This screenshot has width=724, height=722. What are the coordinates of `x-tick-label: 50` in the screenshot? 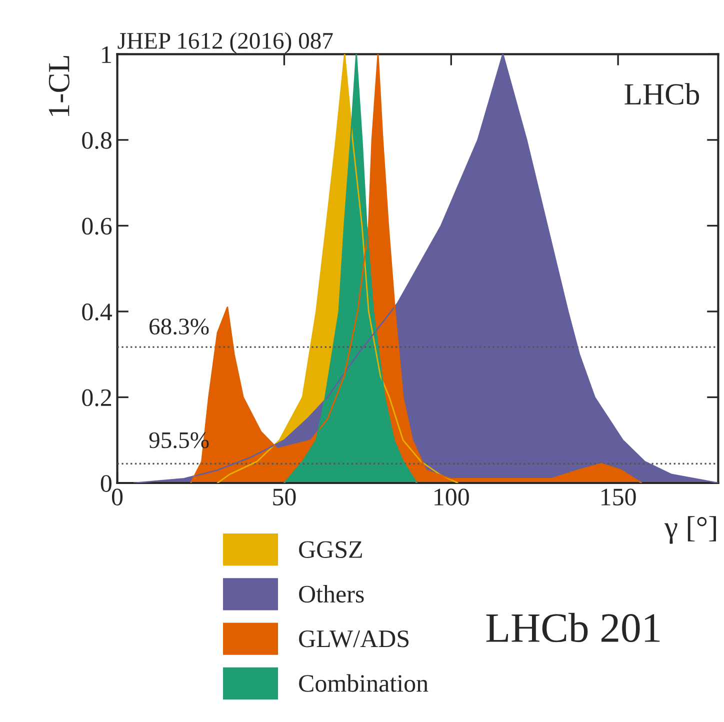 It's located at (284, 497).